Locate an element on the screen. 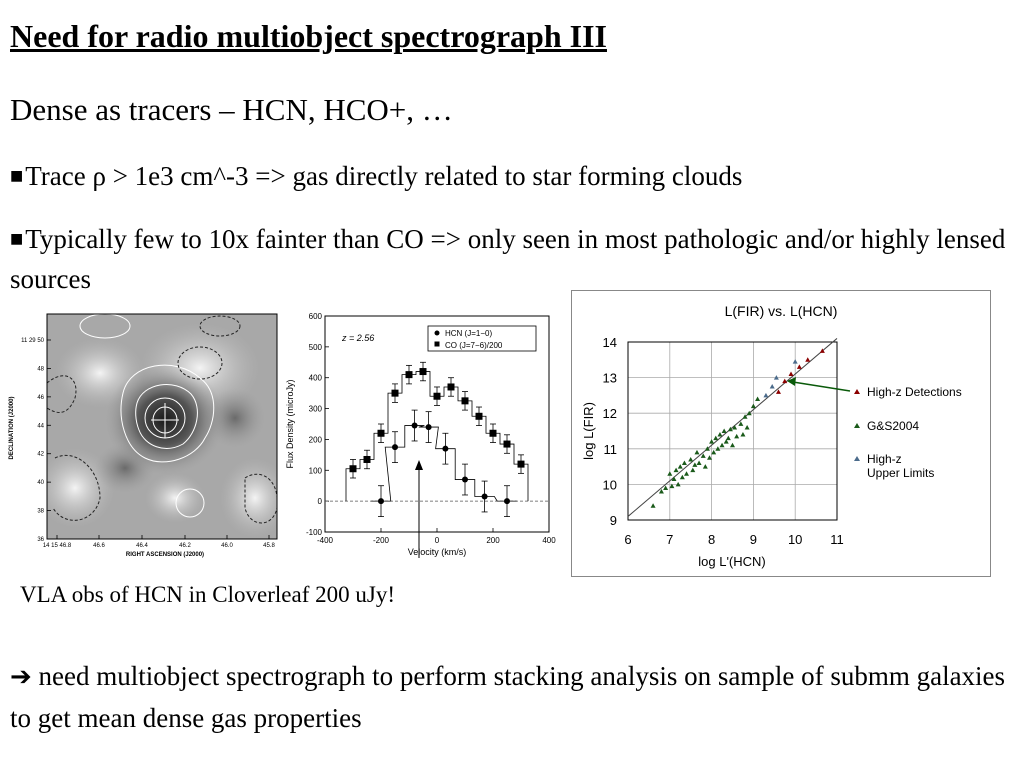 The width and height of the screenshot is (1024, 768). map-y-axis-label: DECLINATION (J2000) is located at coordinates (12, 428).